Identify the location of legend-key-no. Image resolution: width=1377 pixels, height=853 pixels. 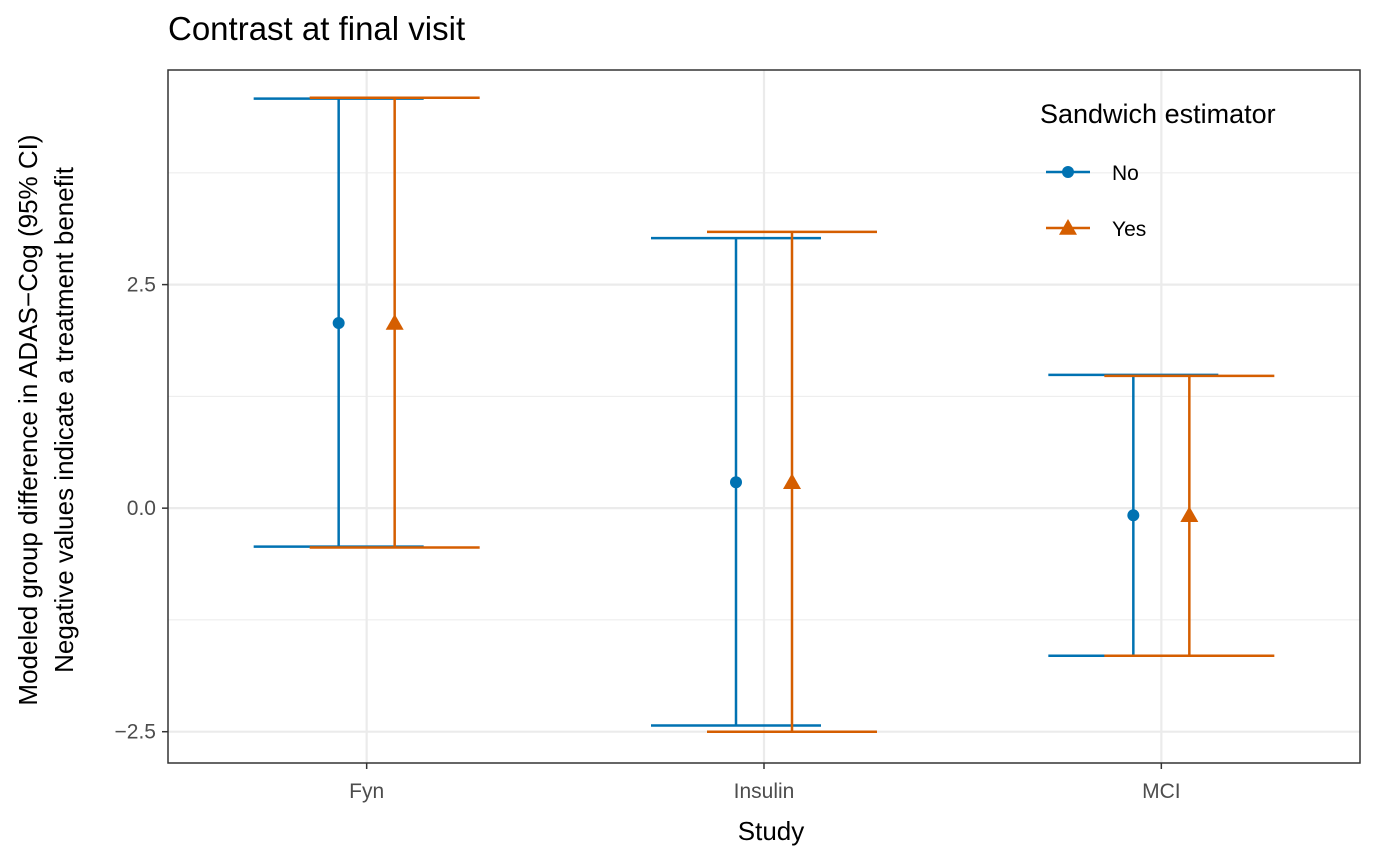
(1068, 172).